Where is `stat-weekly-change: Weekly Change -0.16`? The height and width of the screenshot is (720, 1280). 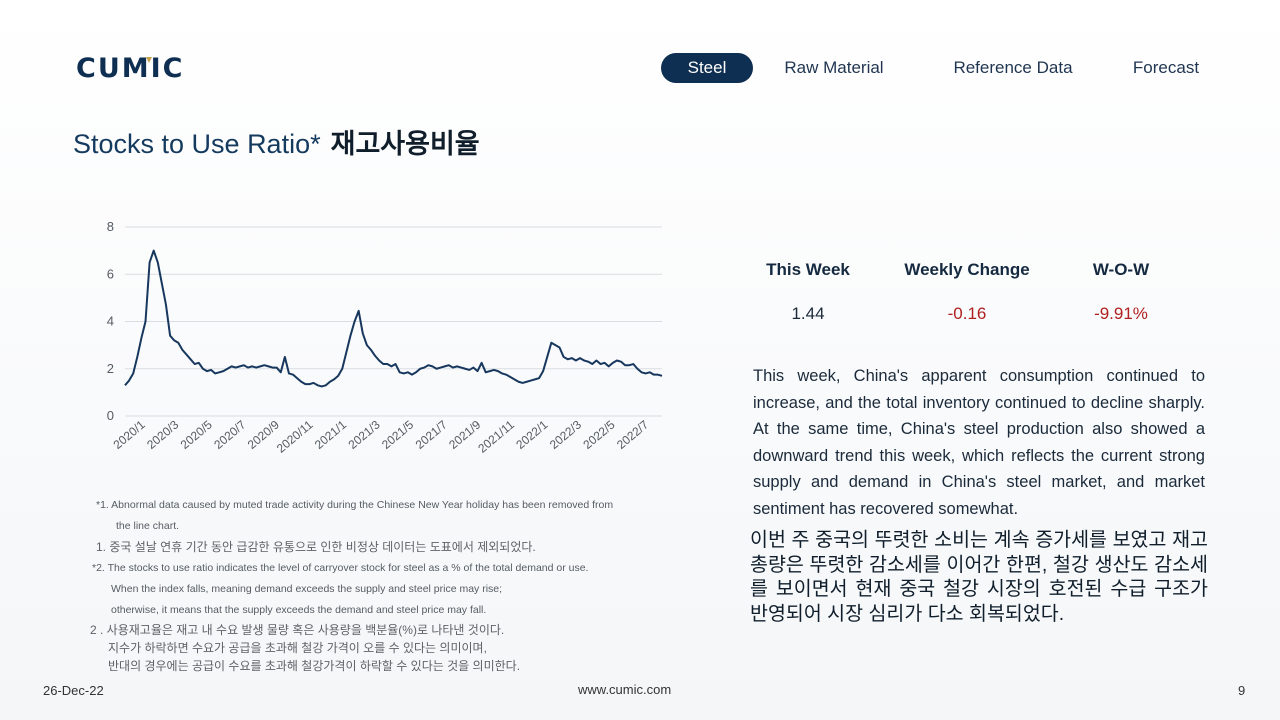
stat-weekly-change: Weekly Change -0.16 is located at coordinates (967, 292).